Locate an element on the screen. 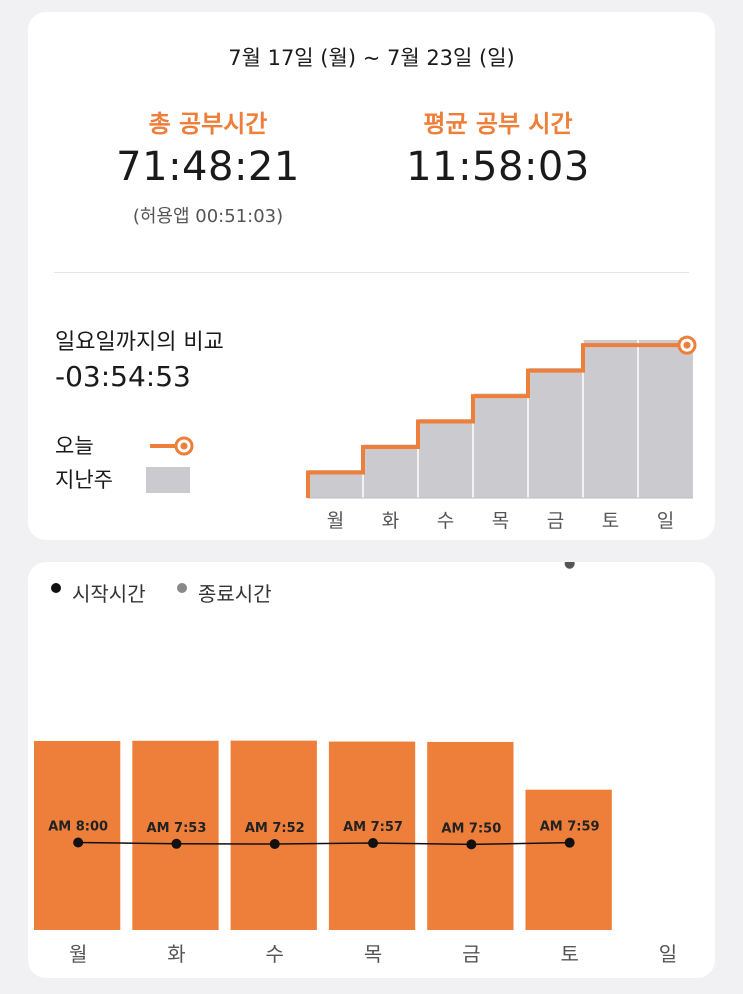 This screenshot has height=994, width=743. start-time-label-4: AM 7:50 is located at coordinates (471, 828).